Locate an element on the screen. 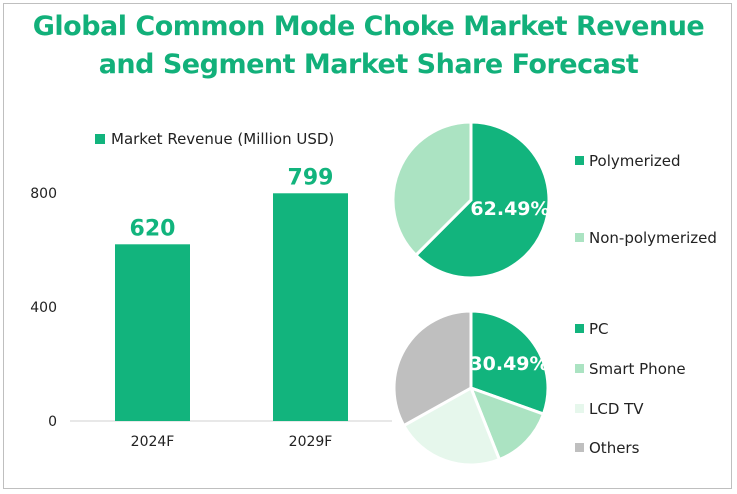  pie-data-label: 62.49% is located at coordinates (509, 209).